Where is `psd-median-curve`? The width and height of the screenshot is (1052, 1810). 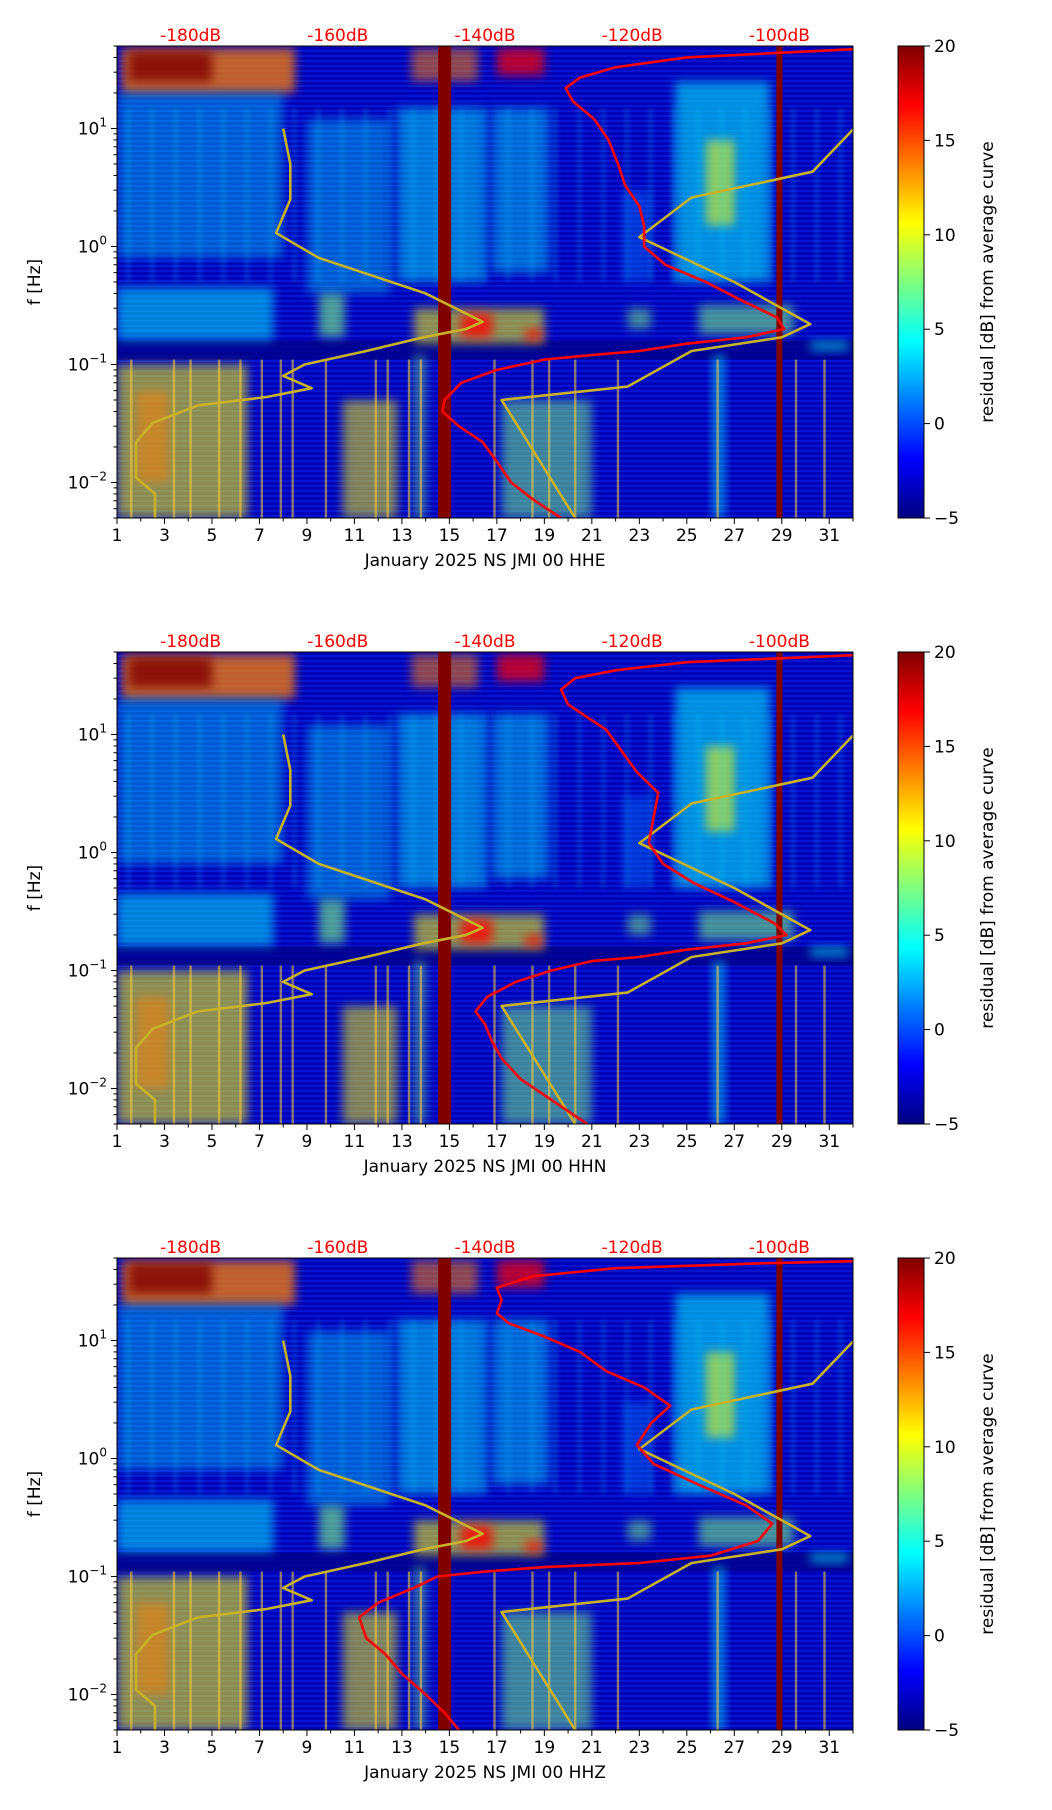 psd-median-curve is located at coordinates (605, 1494).